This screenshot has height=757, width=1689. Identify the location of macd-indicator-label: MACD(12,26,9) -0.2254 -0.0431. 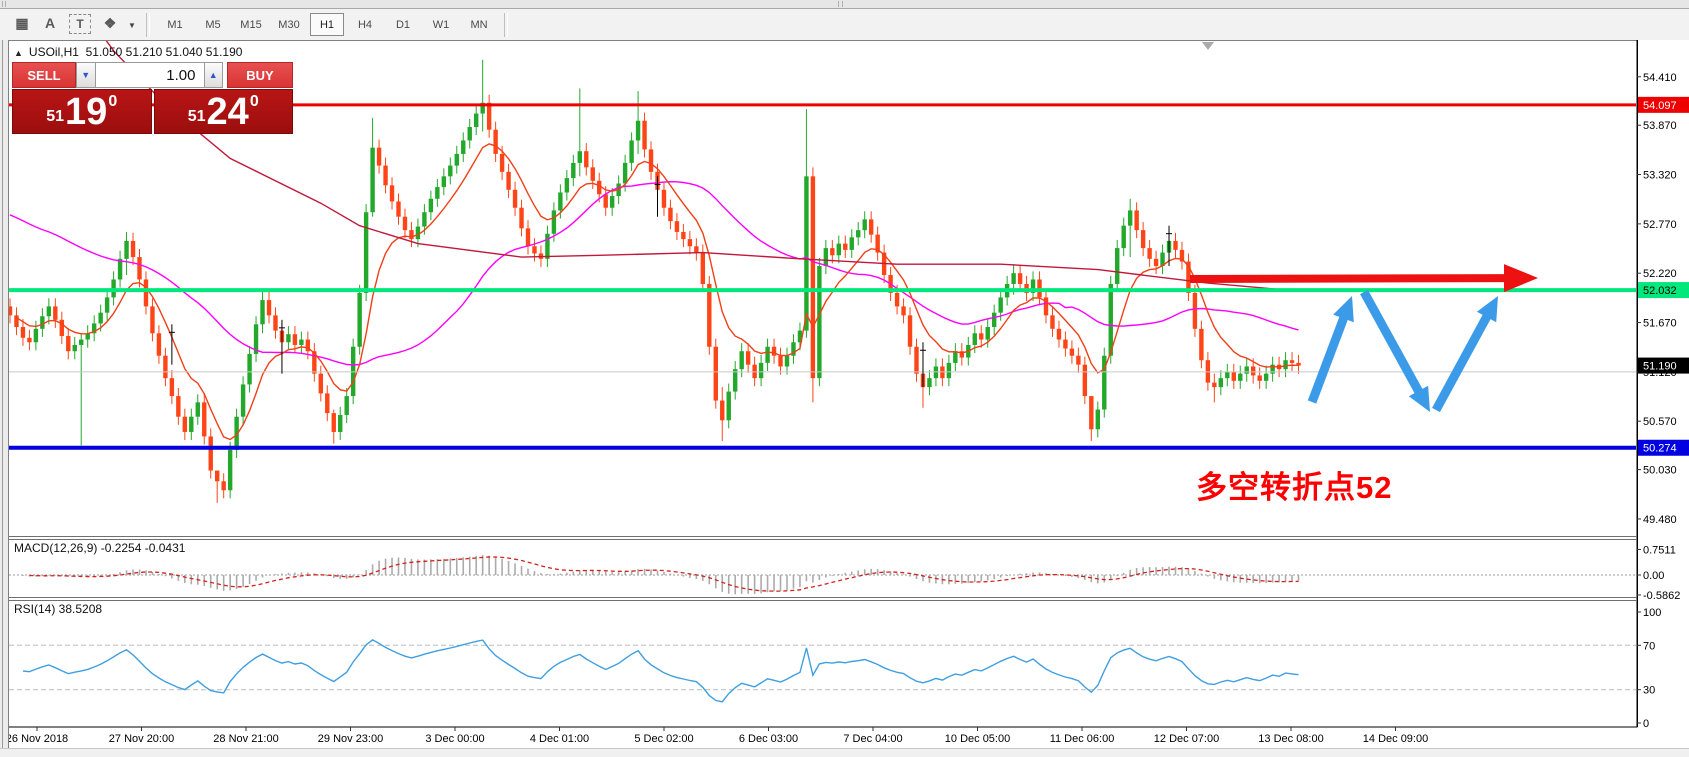
(100, 548).